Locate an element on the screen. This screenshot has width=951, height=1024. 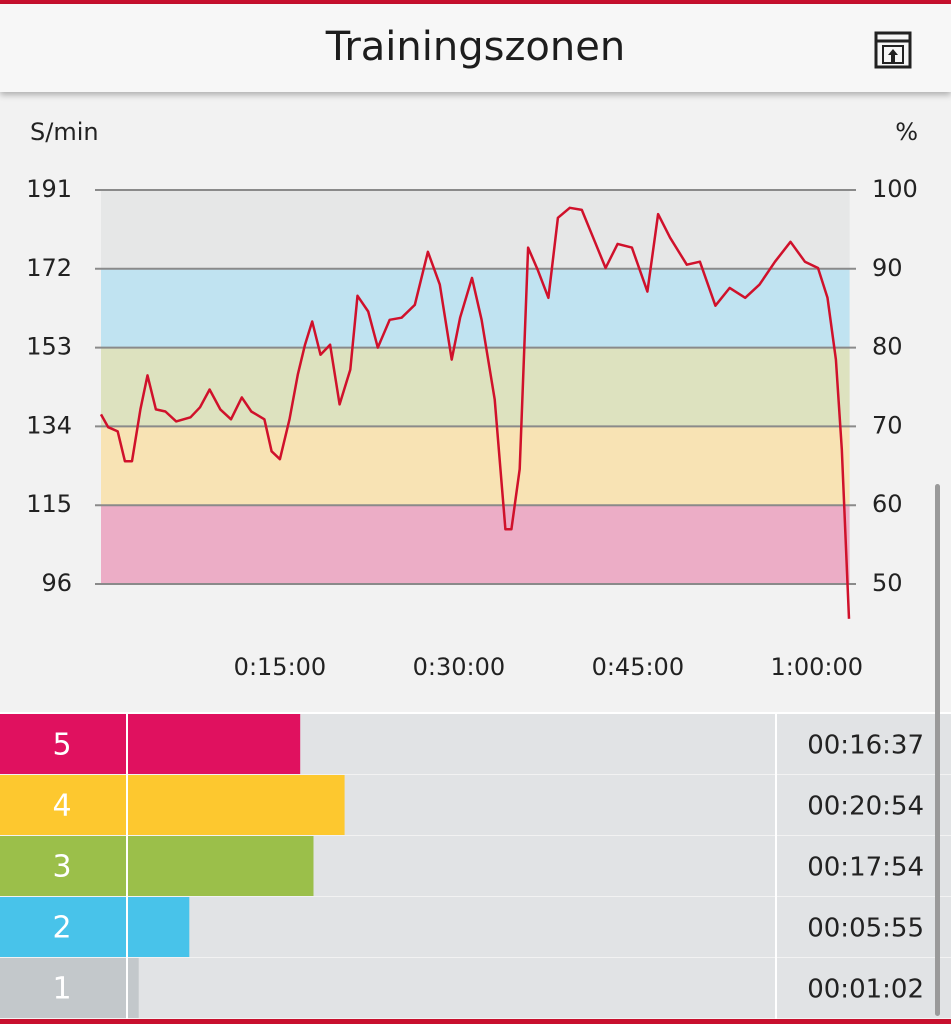
row-background is located at coordinates (475, 988).